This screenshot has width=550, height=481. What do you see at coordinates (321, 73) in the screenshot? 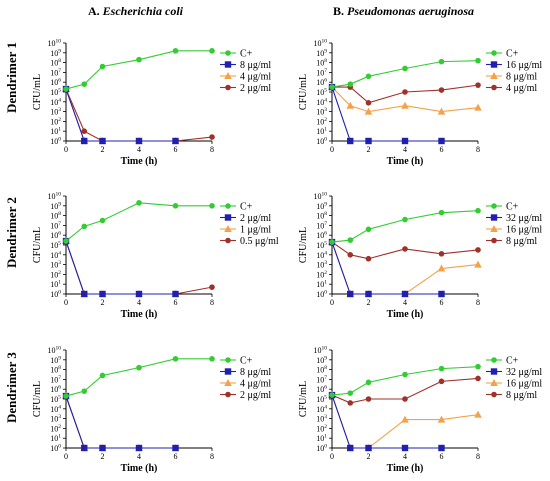
I see `y-tick-label: 10⁷` at bounding box center [321, 73].